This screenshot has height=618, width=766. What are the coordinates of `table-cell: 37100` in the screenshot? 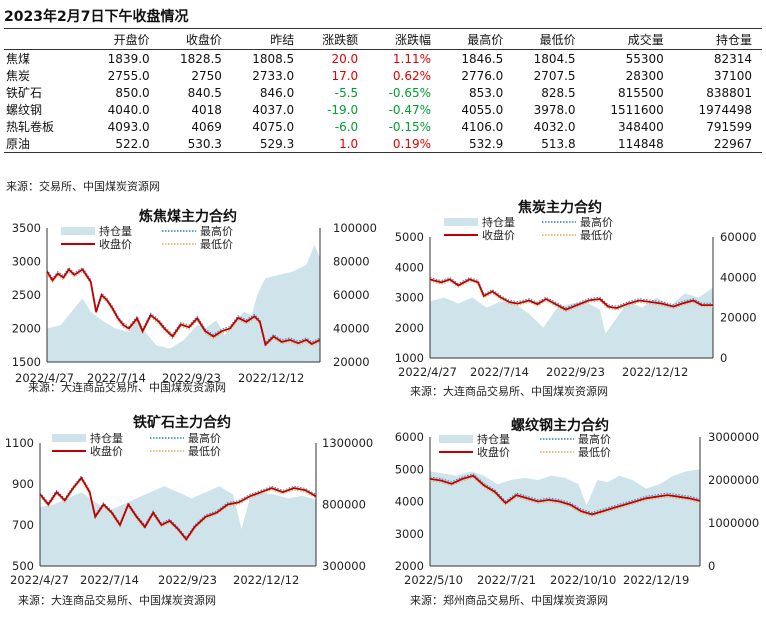 It's located at (732, 75).